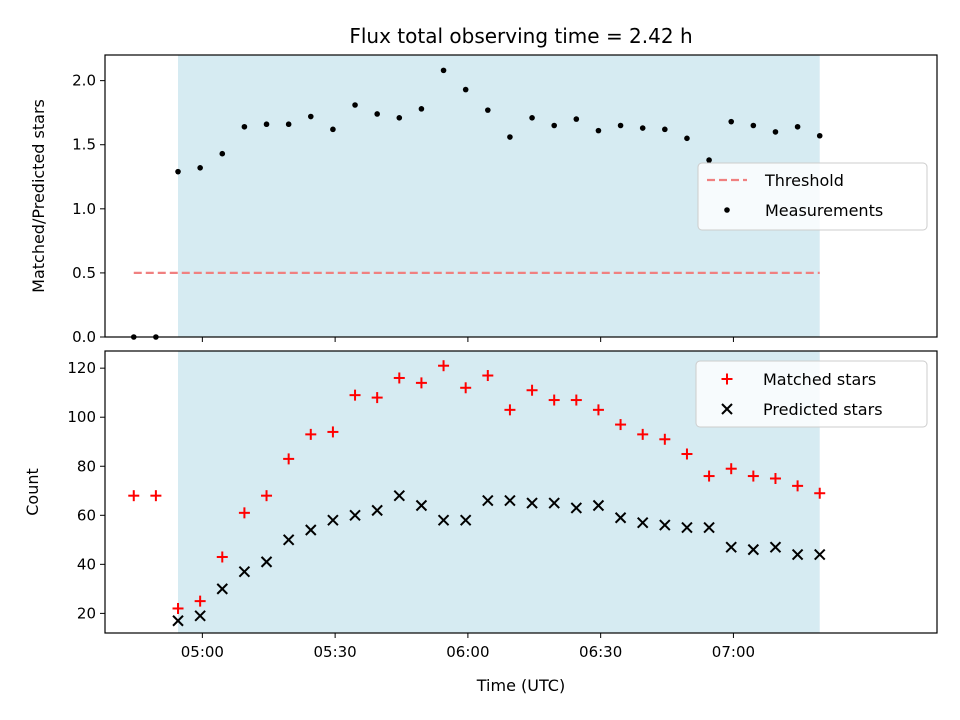 The image size is (960, 720). What do you see at coordinates (600, 652) in the screenshot?
I see `x-tick-label: 06:30` at bounding box center [600, 652].